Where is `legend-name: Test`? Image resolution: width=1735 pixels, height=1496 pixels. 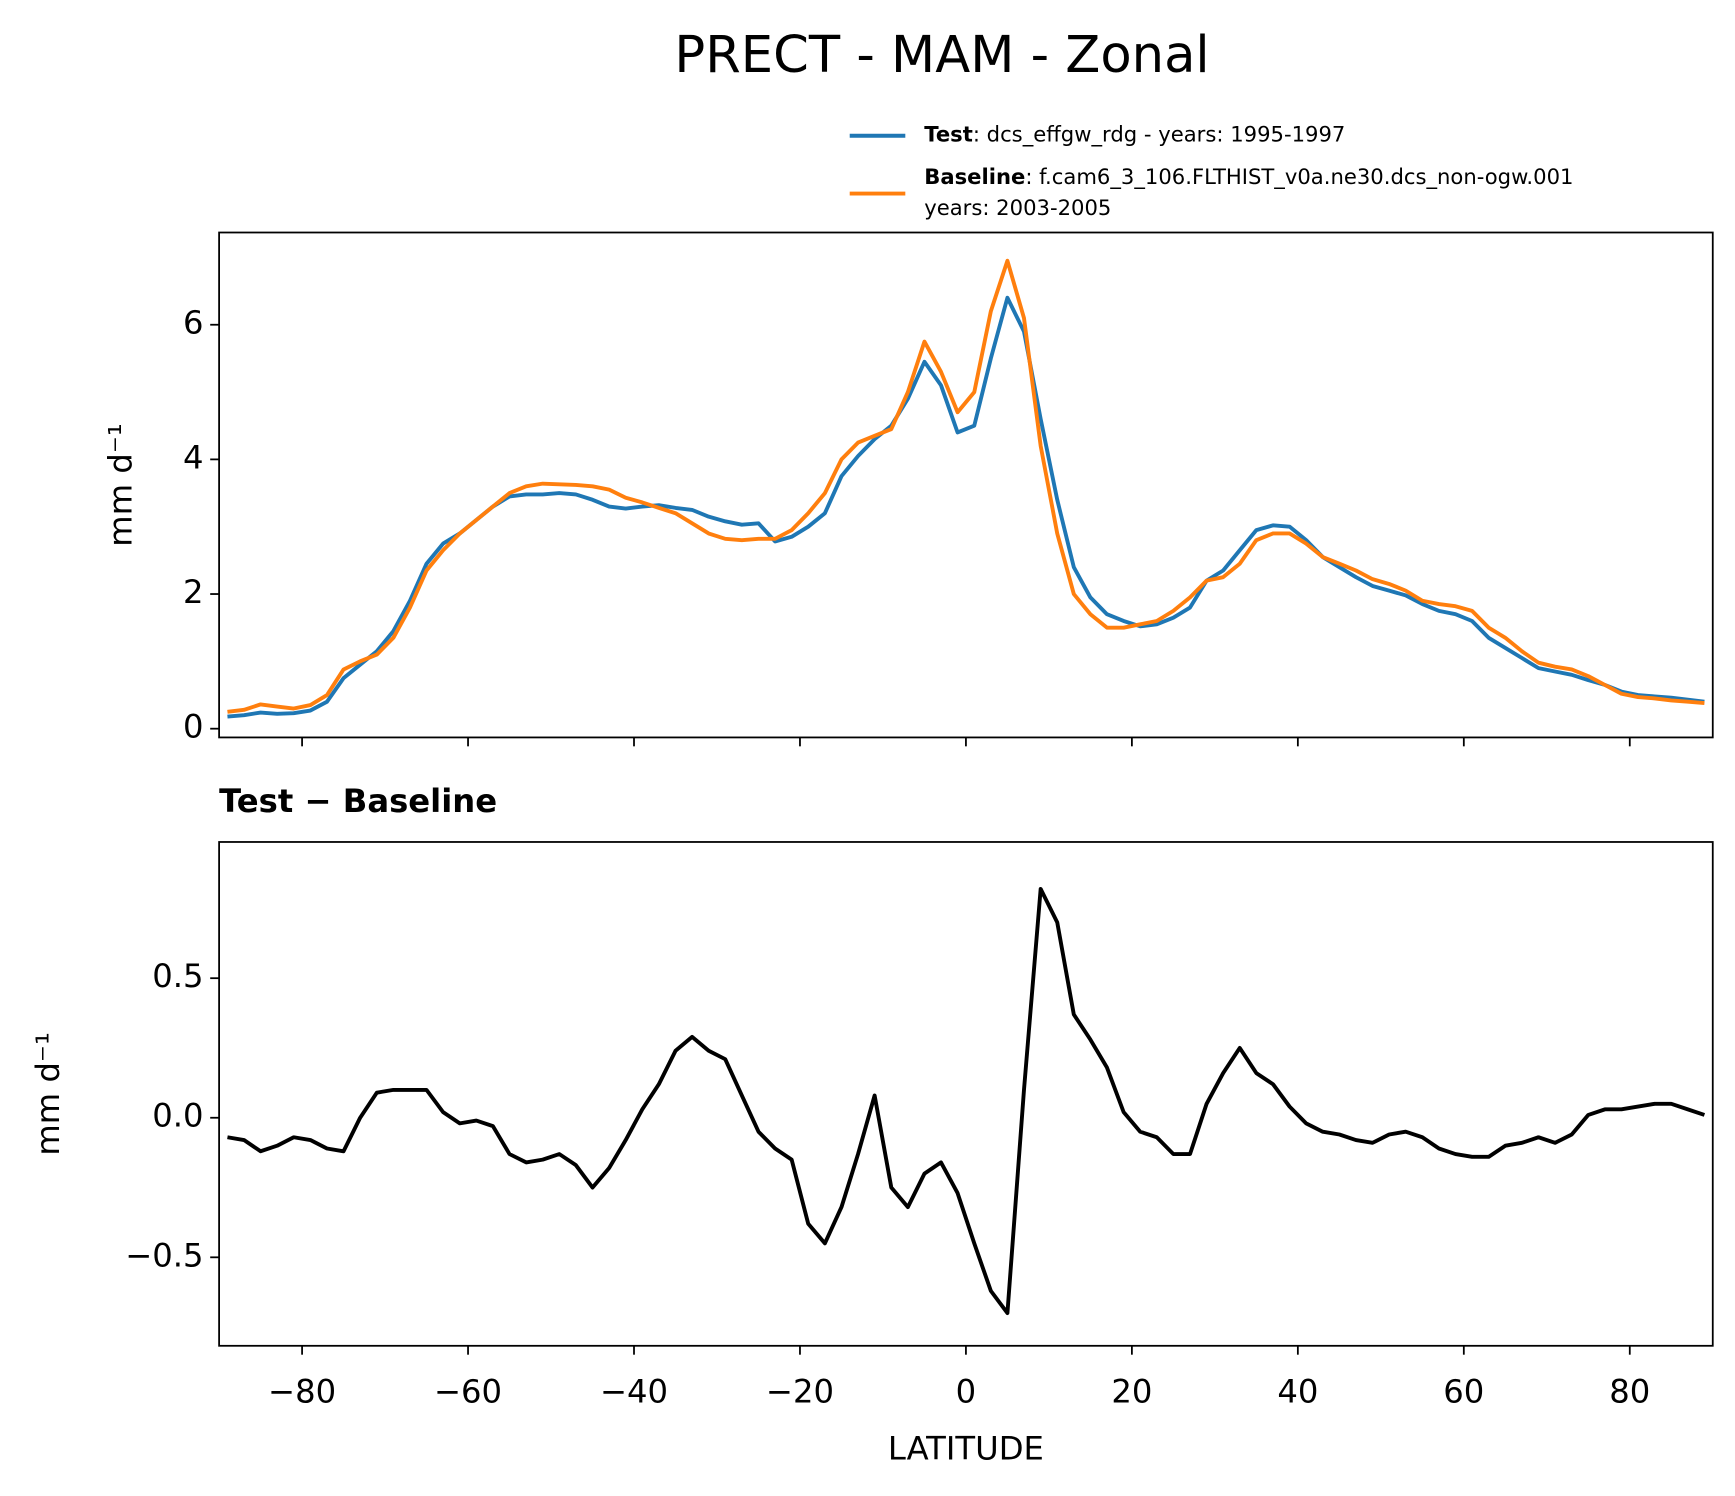 legend-name: Test is located at coordinates (948, 134).